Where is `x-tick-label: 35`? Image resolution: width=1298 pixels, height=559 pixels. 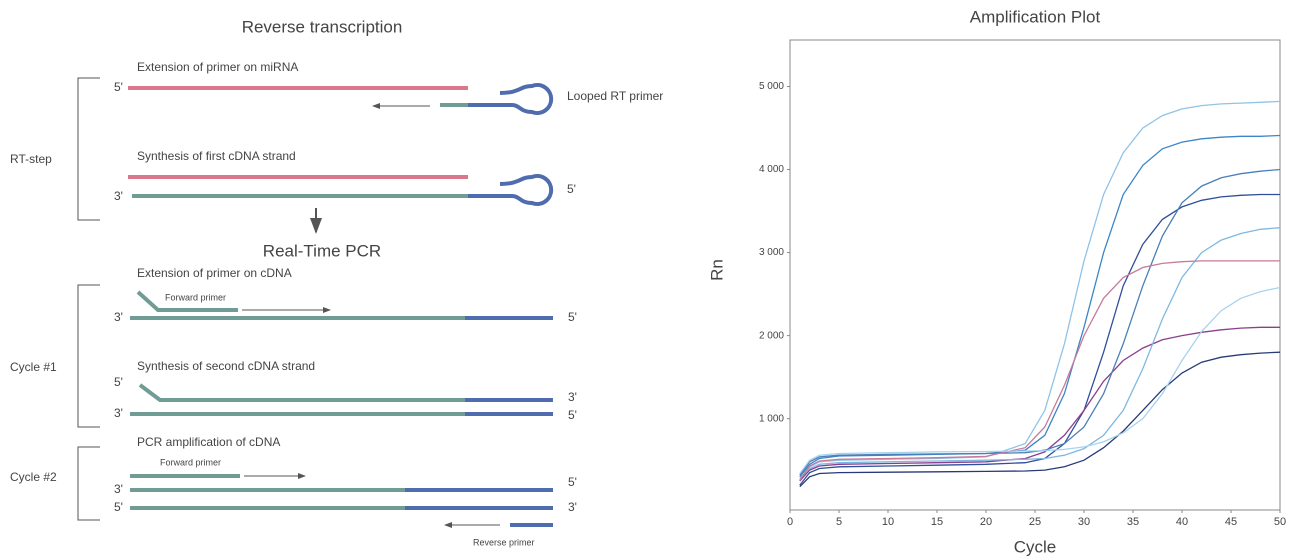 x-tick-label: 35 is located at coordinates (1133, 522).